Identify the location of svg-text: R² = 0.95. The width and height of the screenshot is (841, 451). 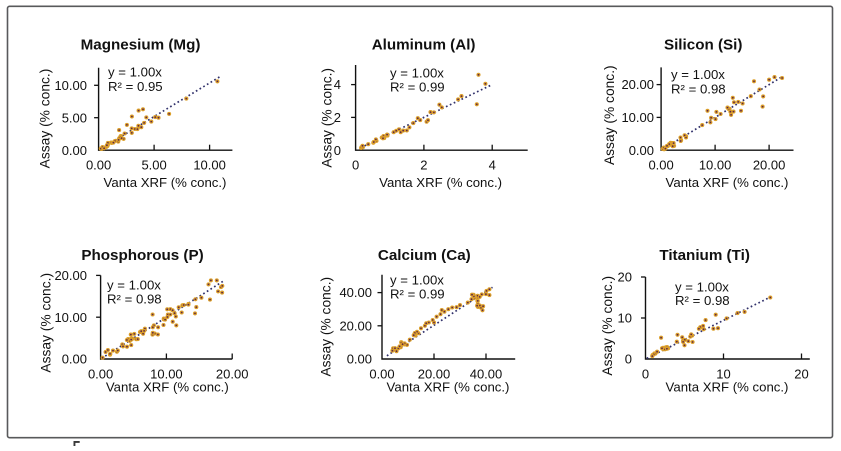
(135, 86).